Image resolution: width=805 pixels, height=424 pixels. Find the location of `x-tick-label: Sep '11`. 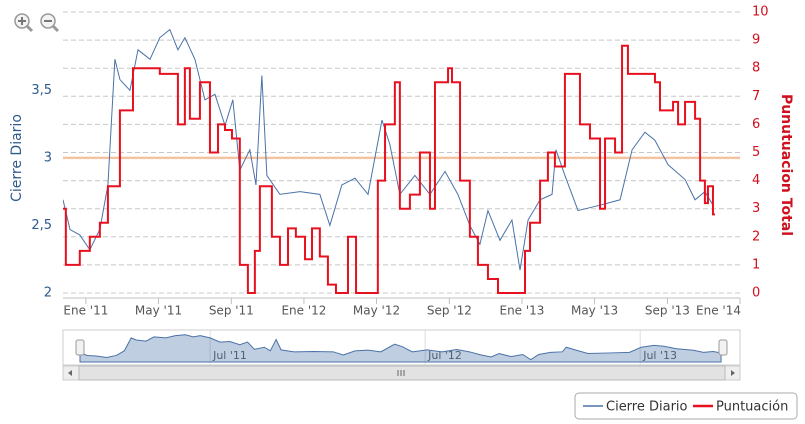

x-tick-label: Sep '11 is located at coordinates (231, 311).